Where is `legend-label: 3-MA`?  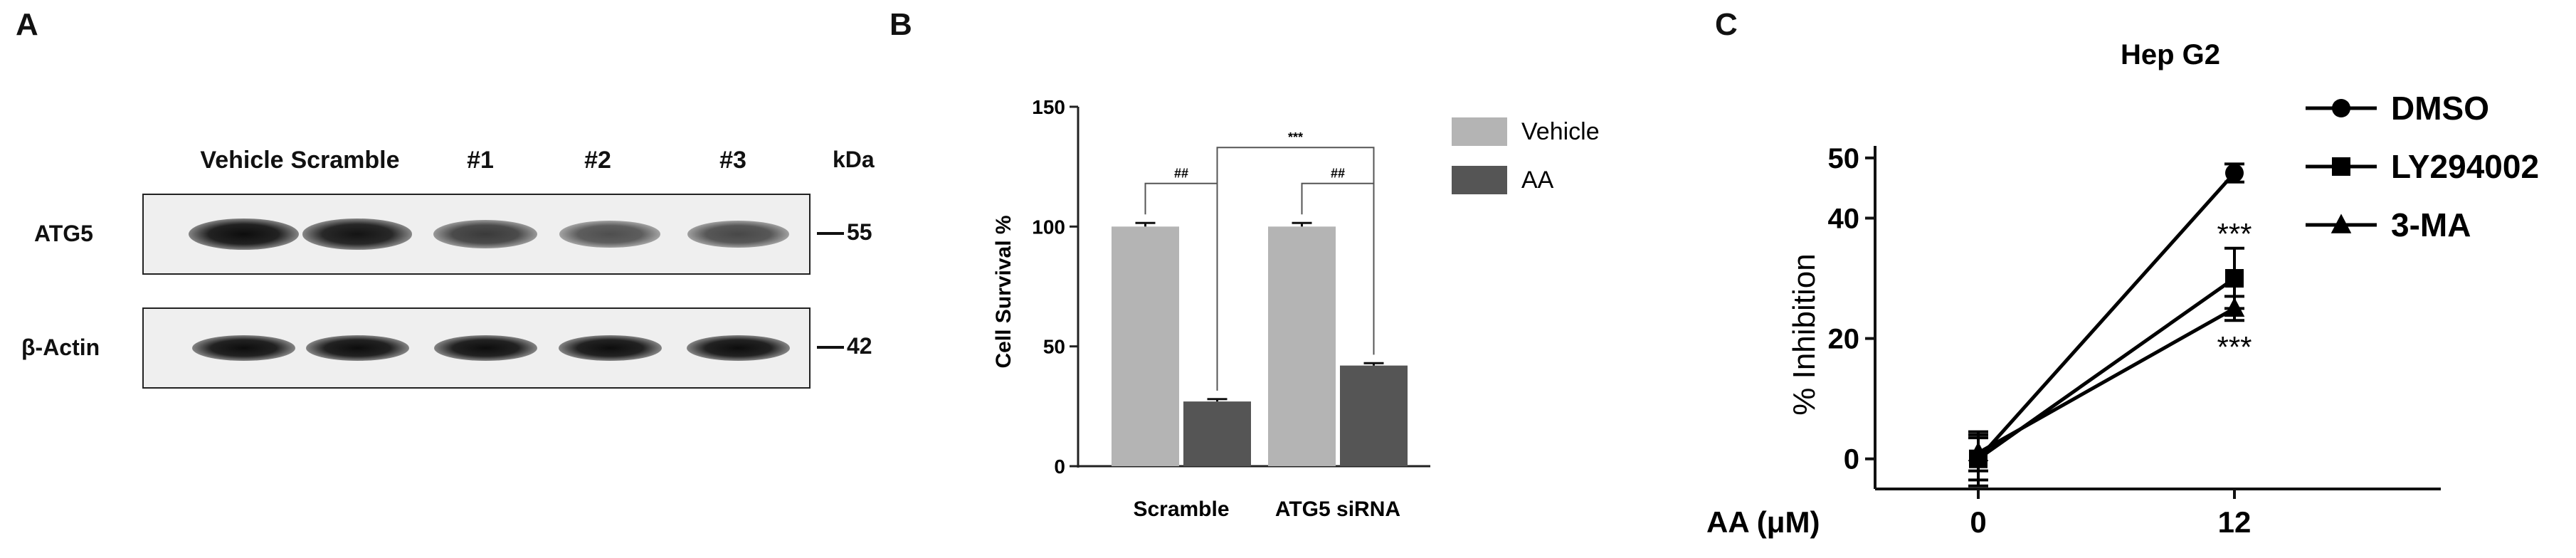 legend-label: 3-MA is located at coordinates (2431, 224).